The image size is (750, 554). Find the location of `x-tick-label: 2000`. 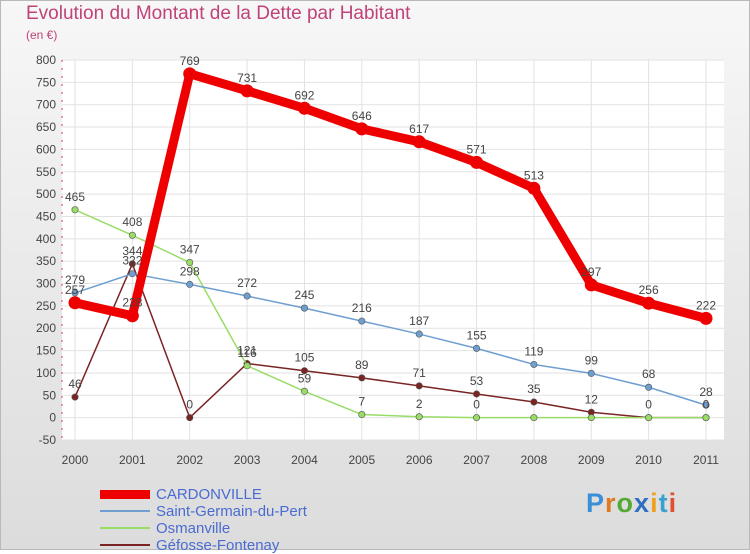

x-tick-label: 2000 is located at coordinates (75, 460).